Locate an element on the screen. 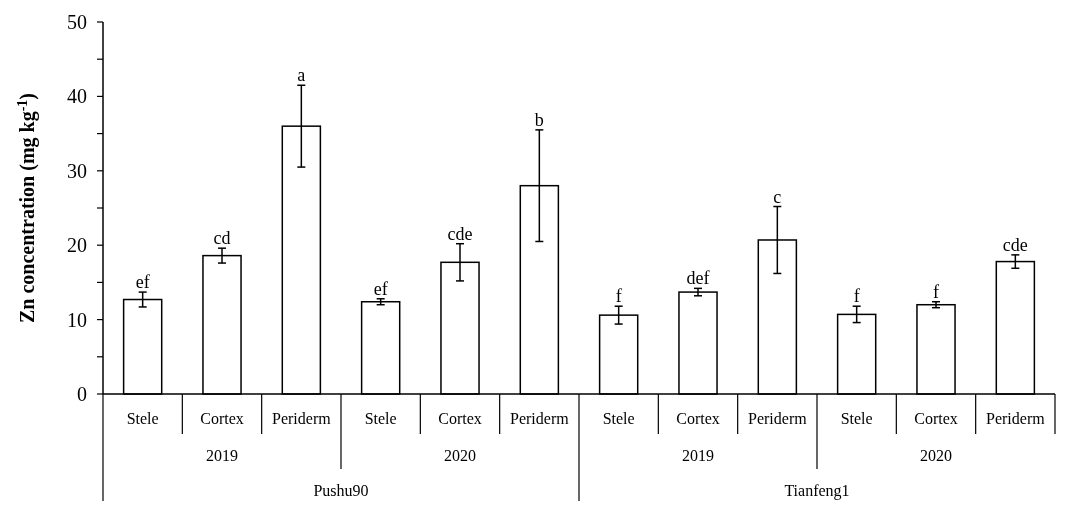  data-label: def is located at coordinates (698, 278).